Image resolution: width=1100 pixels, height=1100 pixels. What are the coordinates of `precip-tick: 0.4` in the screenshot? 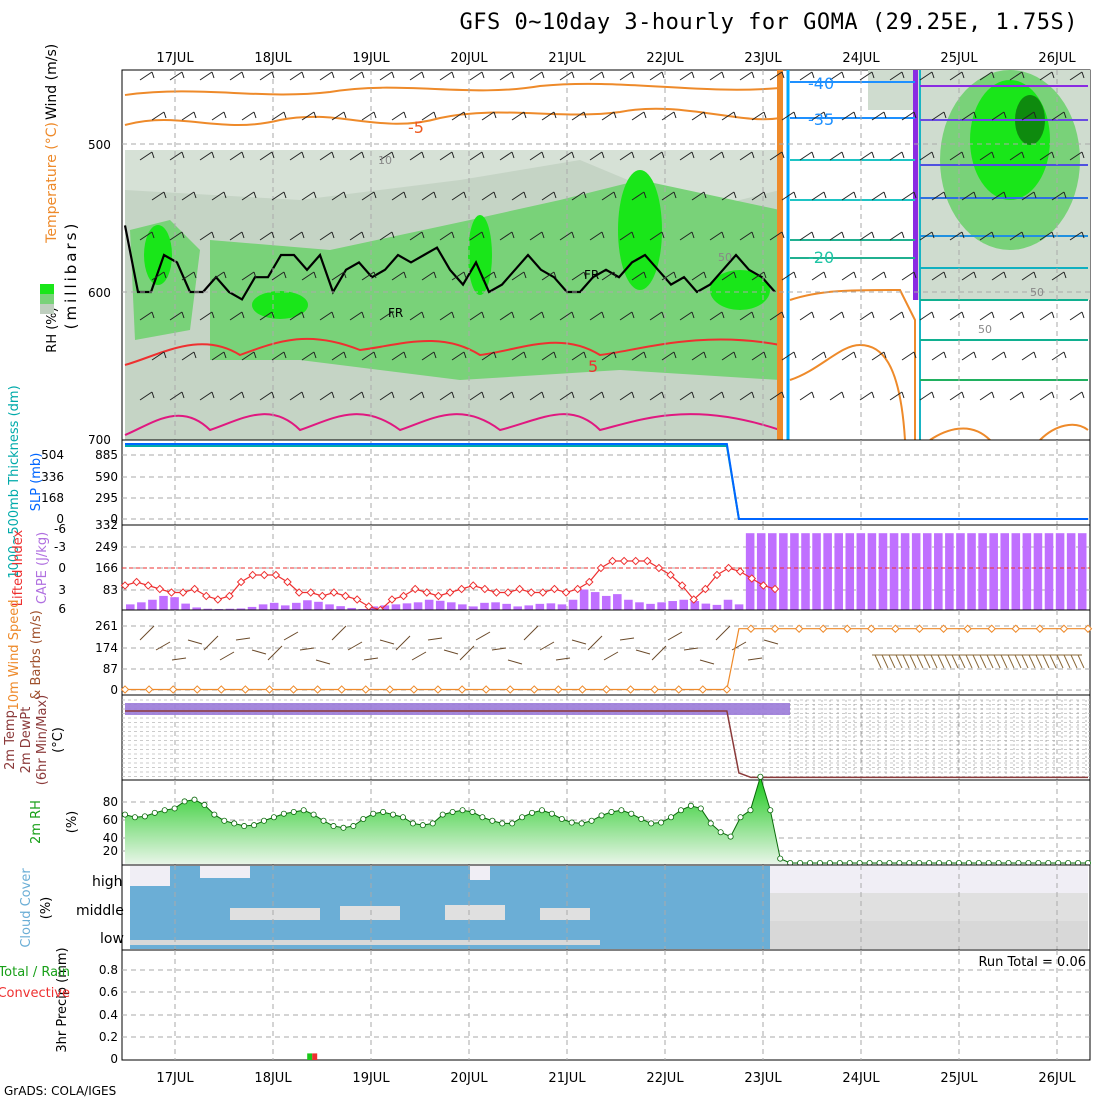 It's located at (108, 1015).